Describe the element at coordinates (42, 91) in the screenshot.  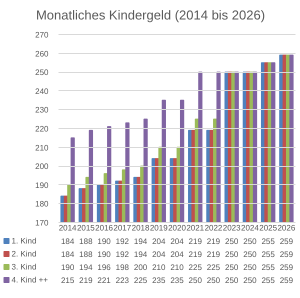
I see `y-tick-label: 240` at that location.